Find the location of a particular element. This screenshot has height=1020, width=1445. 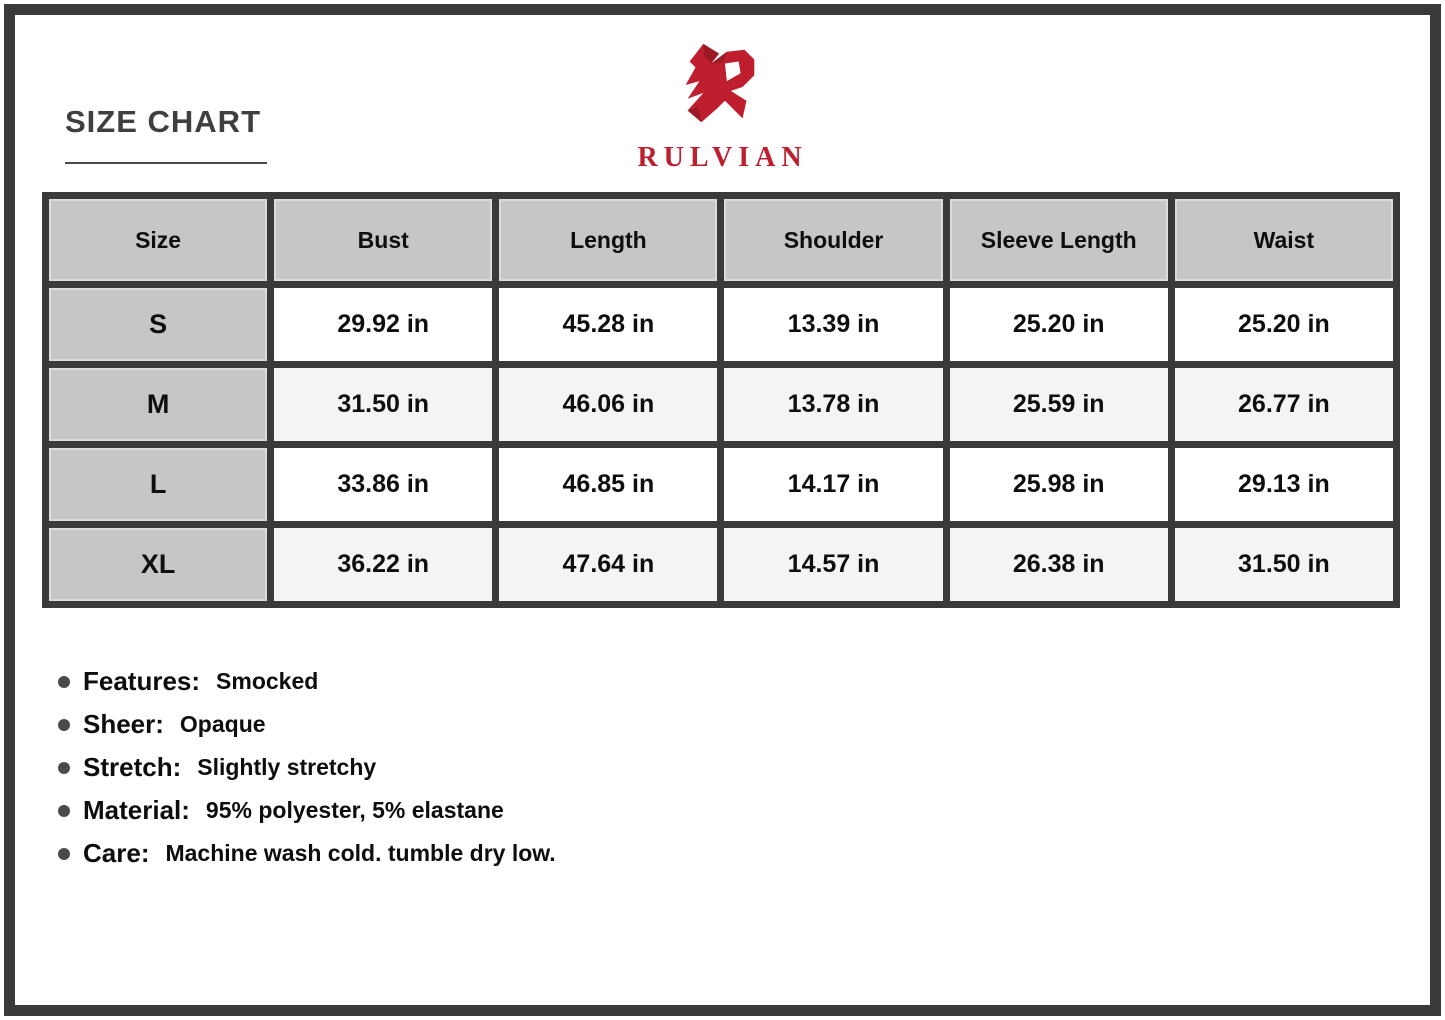

cell-bust: 31.50 in is located at coordinates (383, 404).